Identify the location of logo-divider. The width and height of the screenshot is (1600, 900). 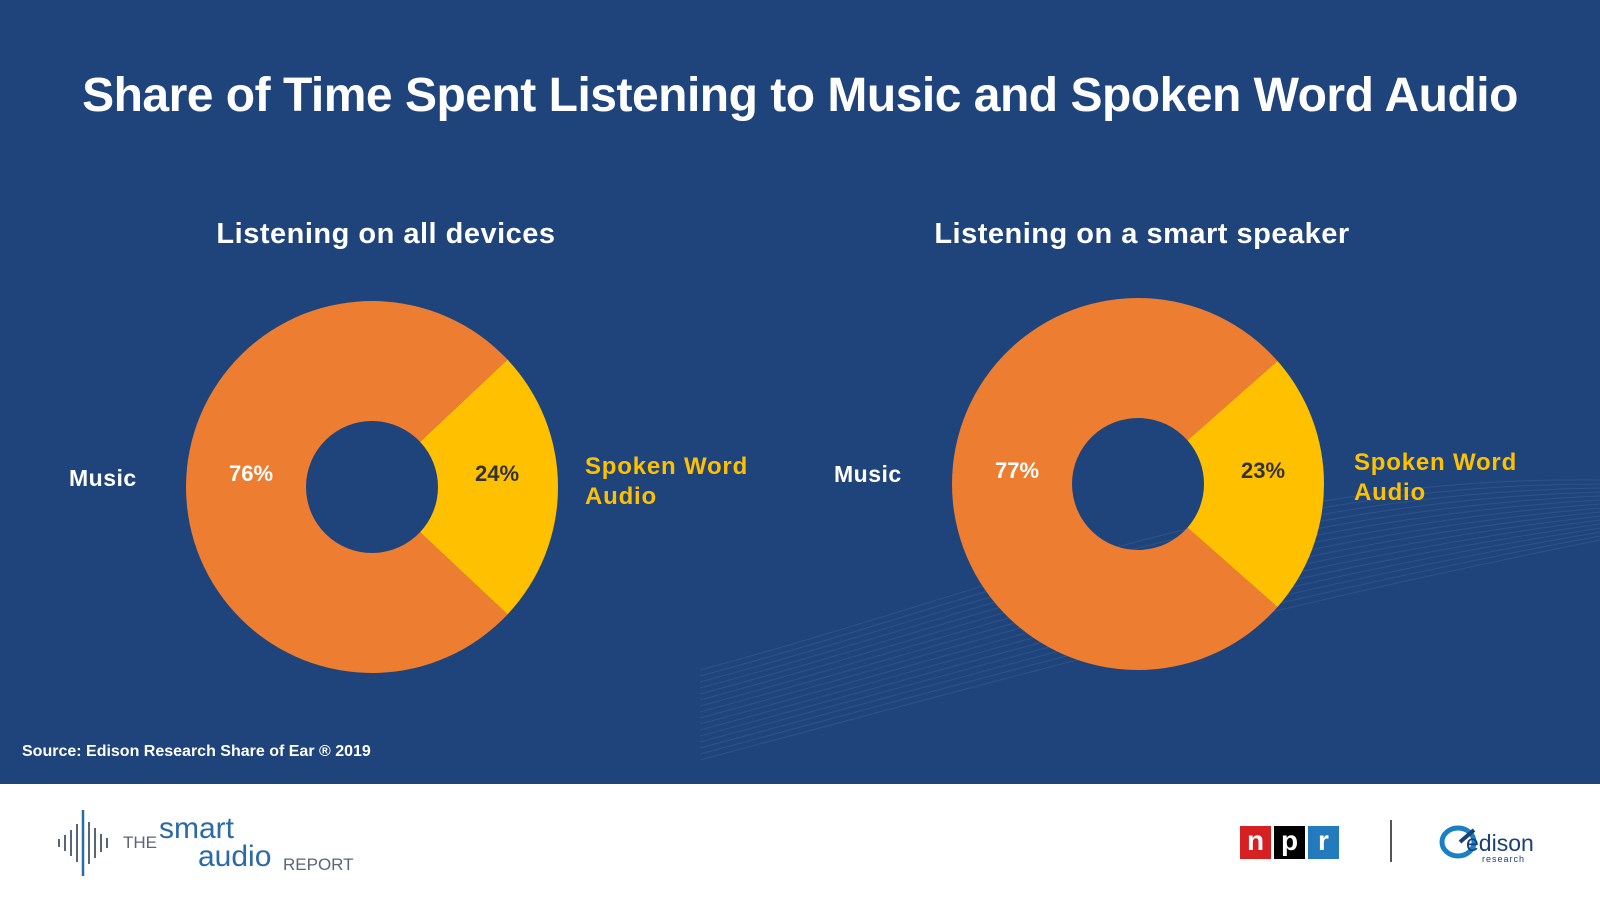
(1391, 841).